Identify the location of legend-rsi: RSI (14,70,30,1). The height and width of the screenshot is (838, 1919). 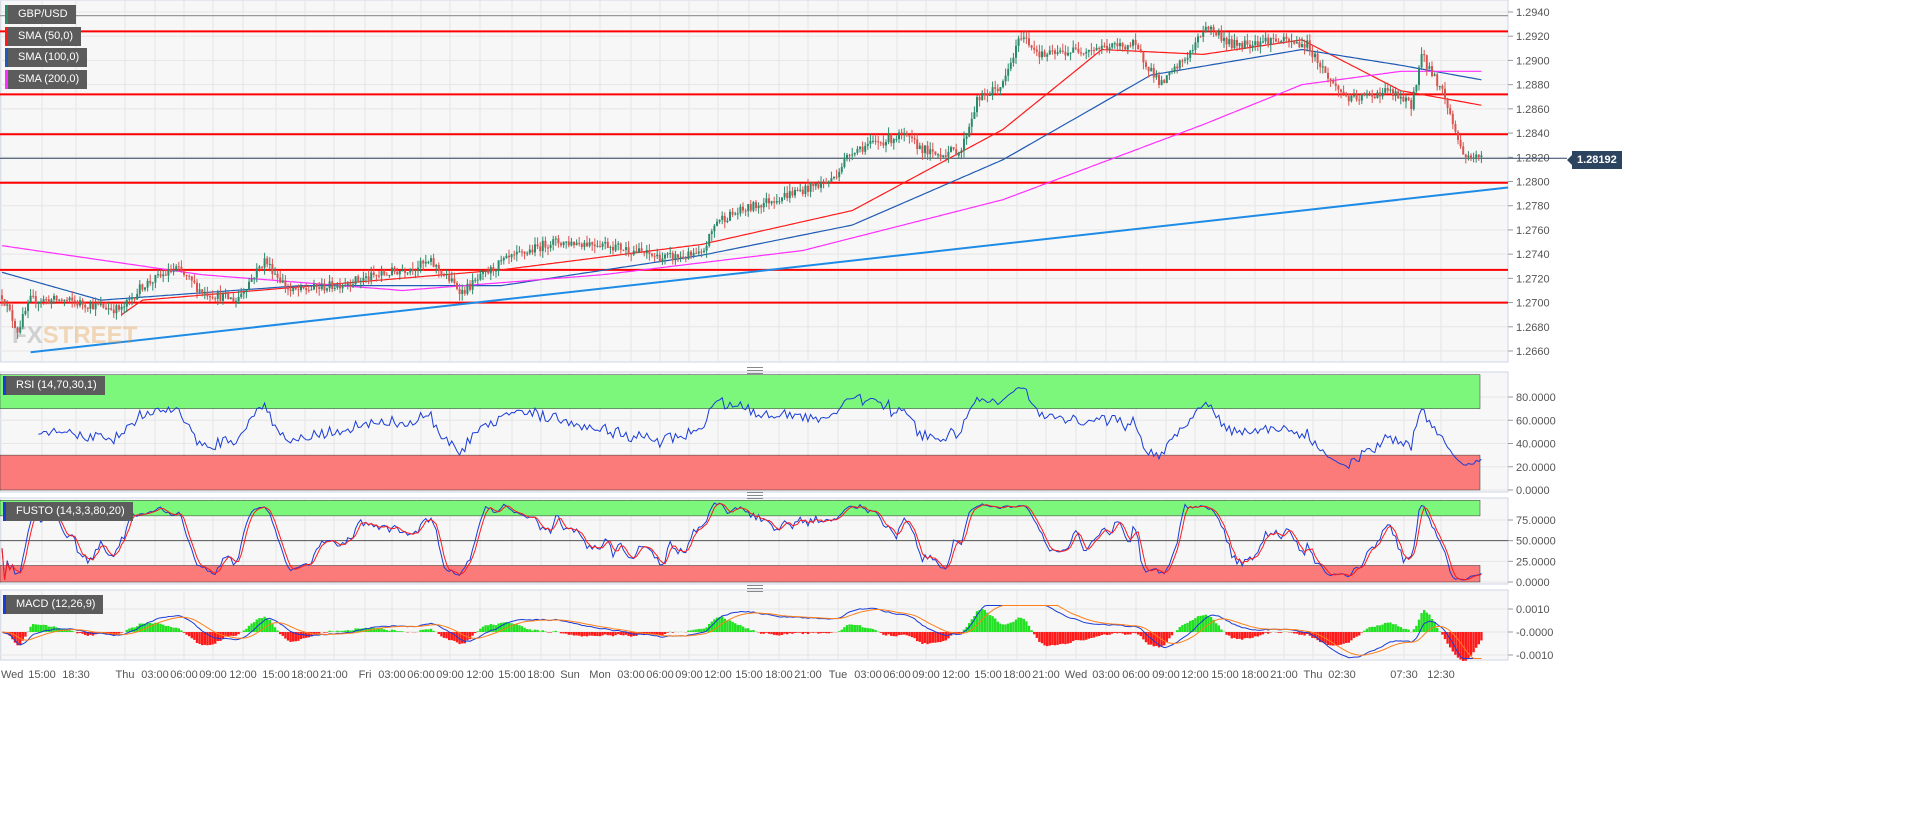
(54, 385).